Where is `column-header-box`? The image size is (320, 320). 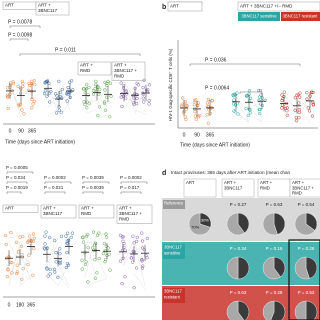 column-header-box is located at coordinates (200, 188).